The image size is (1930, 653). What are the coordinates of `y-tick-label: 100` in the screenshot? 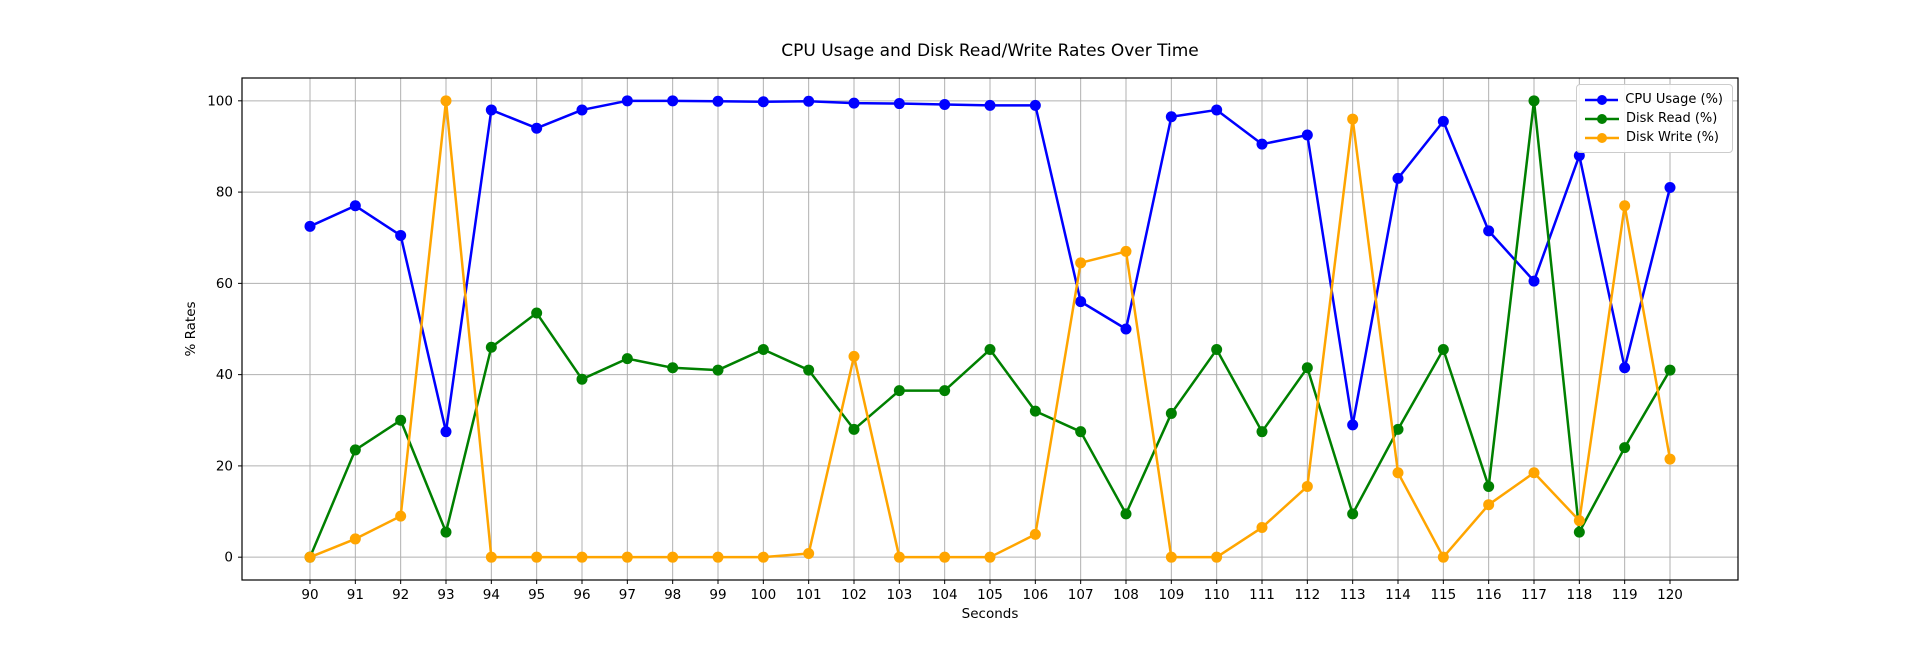 It's located at (220, 101).